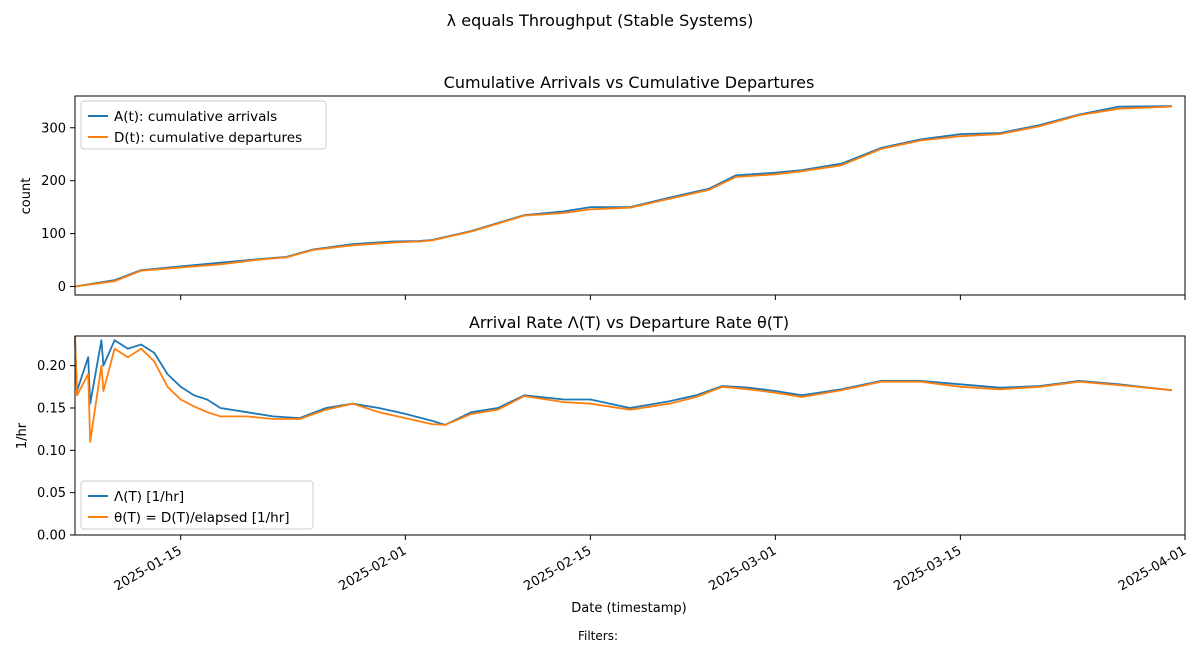 This screenshot has width=1200, height=650. What do you see at coordinates (600, 20) in the screenshot?
I see `figure-title: λ equals Throughput (Stable Systems)` at bounding box center [600, 20].